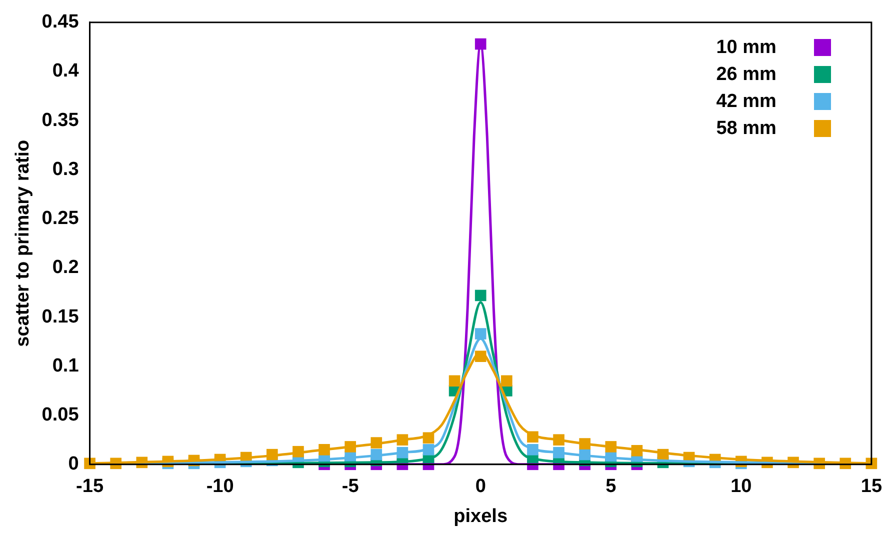 This screenshot has height=540, width=893. Describe the element at coordinates (65, 267) in the screenshot. I see `y-tick-label: 0.2` at that location.